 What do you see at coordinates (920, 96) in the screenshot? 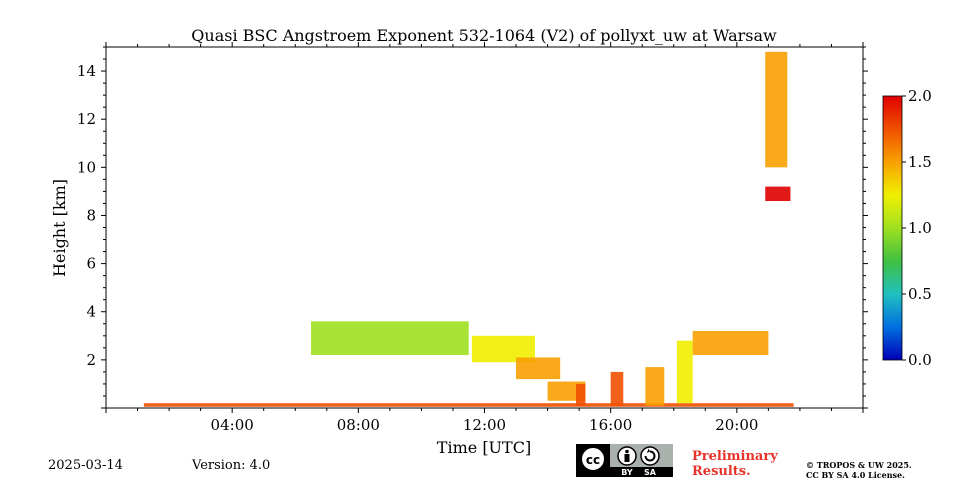
I see `colorbar-tick-label-2.0: 2.0` at bounding box center [920, 96].